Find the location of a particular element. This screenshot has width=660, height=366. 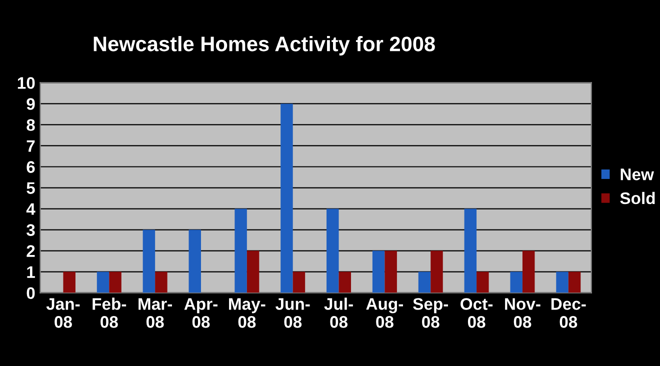

x-tick-label: Sep- 08 is located at coordinates (430, 313).